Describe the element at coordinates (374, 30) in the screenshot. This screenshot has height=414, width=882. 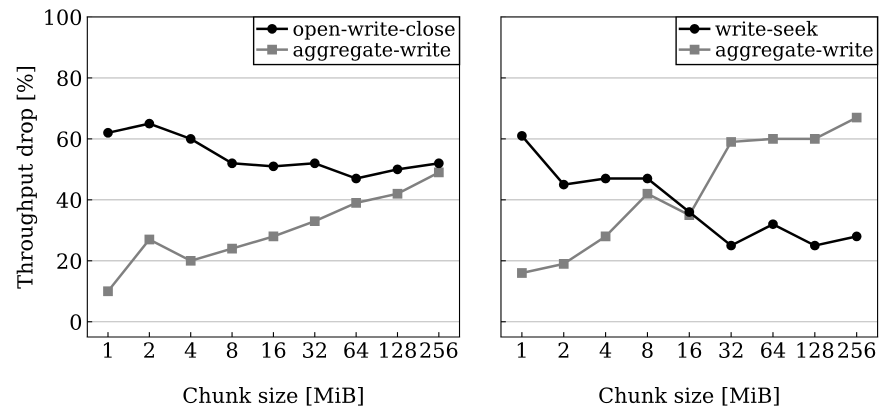
I see `legend-label: open-write-close` at that location.